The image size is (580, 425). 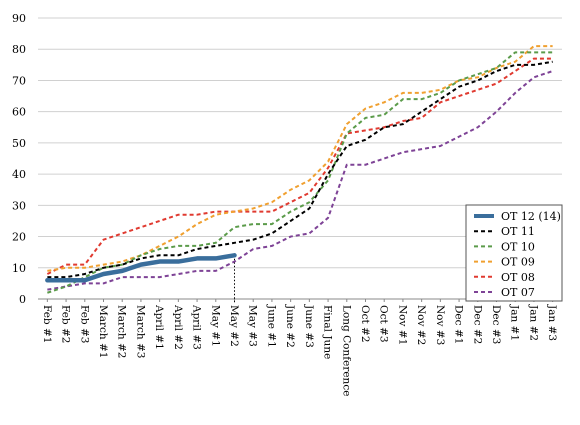 I want to click on x-tick-label: May #2, so click(x=234, y=326).